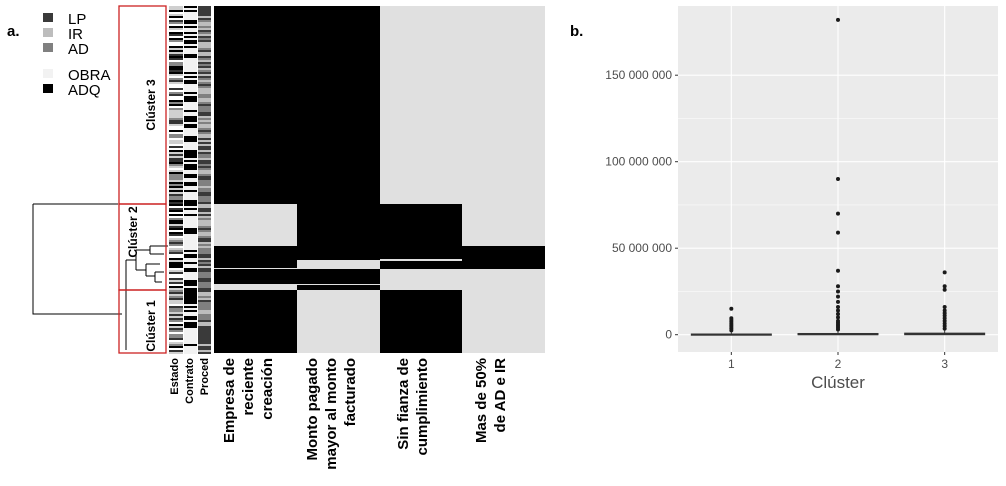 The height and width of the screenshot is (486, 1006). I want to click on y-tick-label: 0, so click(668, 335).